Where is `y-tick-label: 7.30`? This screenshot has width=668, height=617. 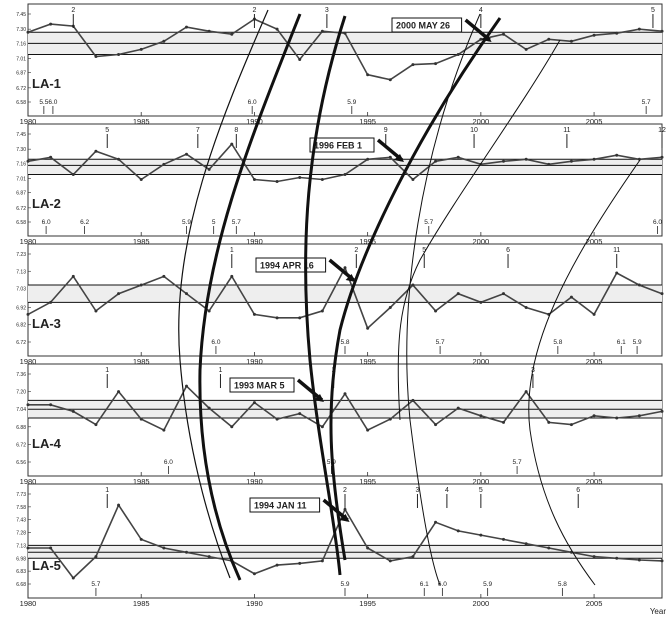
y-tick-label: 7.30 is located at coordinates (21, 150).